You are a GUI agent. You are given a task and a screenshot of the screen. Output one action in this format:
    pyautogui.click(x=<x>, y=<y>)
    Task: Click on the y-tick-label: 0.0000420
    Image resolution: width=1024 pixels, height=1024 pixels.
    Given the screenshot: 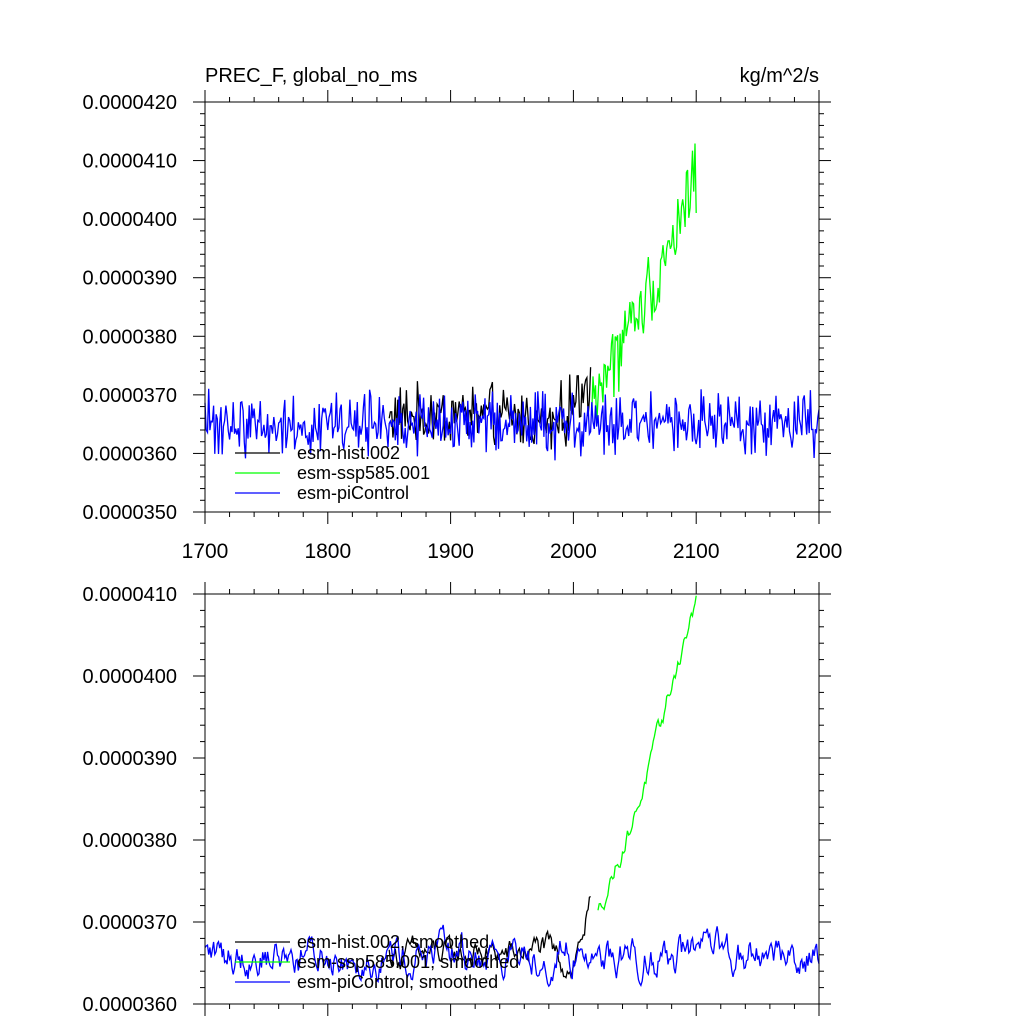 What is the action you would take?
    pyautogui.click(x=129, y=103)
    